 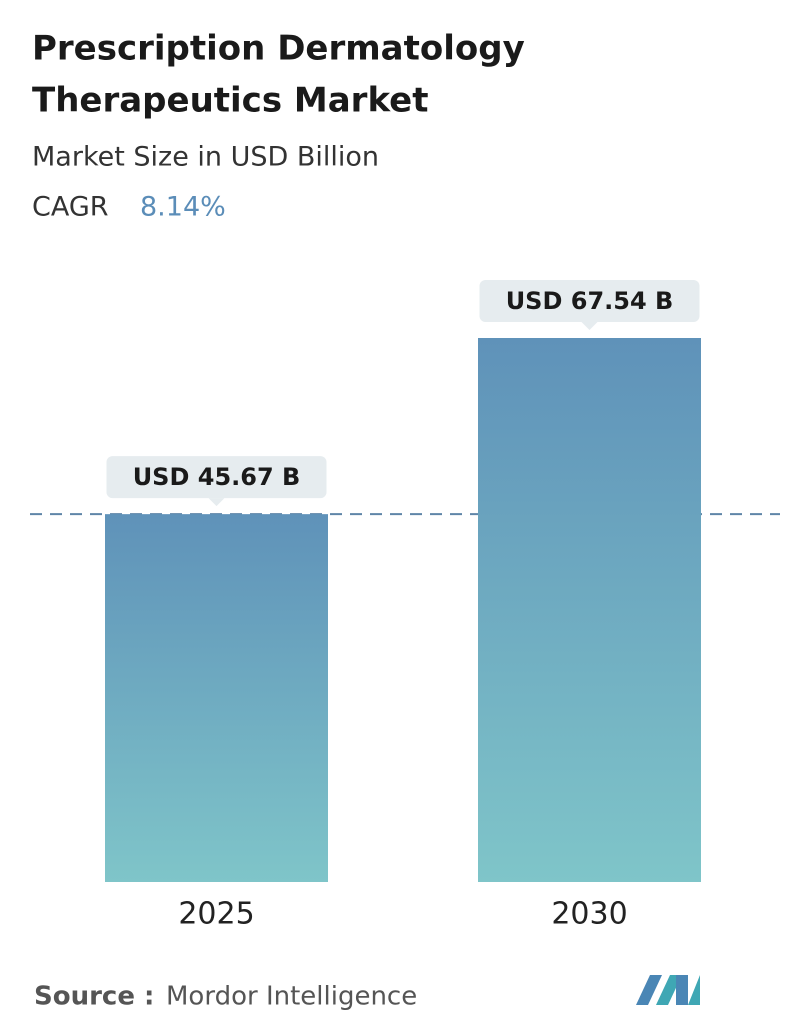 I want to click on chart-title: Therapeutics Market, so click(x=230, y=101).